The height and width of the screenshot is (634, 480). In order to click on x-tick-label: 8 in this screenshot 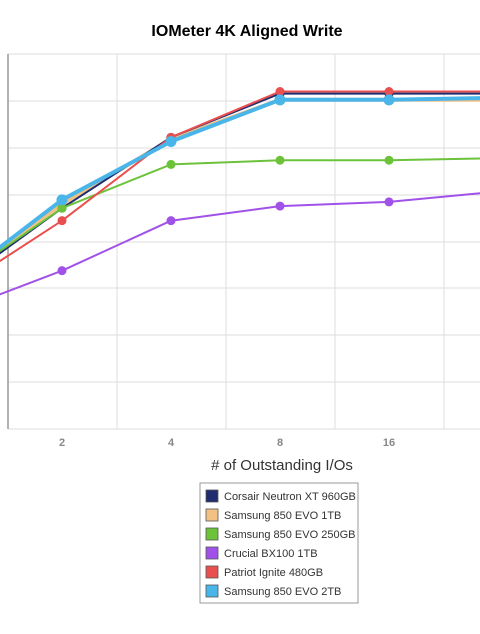, I will do `click(280, 443)`.